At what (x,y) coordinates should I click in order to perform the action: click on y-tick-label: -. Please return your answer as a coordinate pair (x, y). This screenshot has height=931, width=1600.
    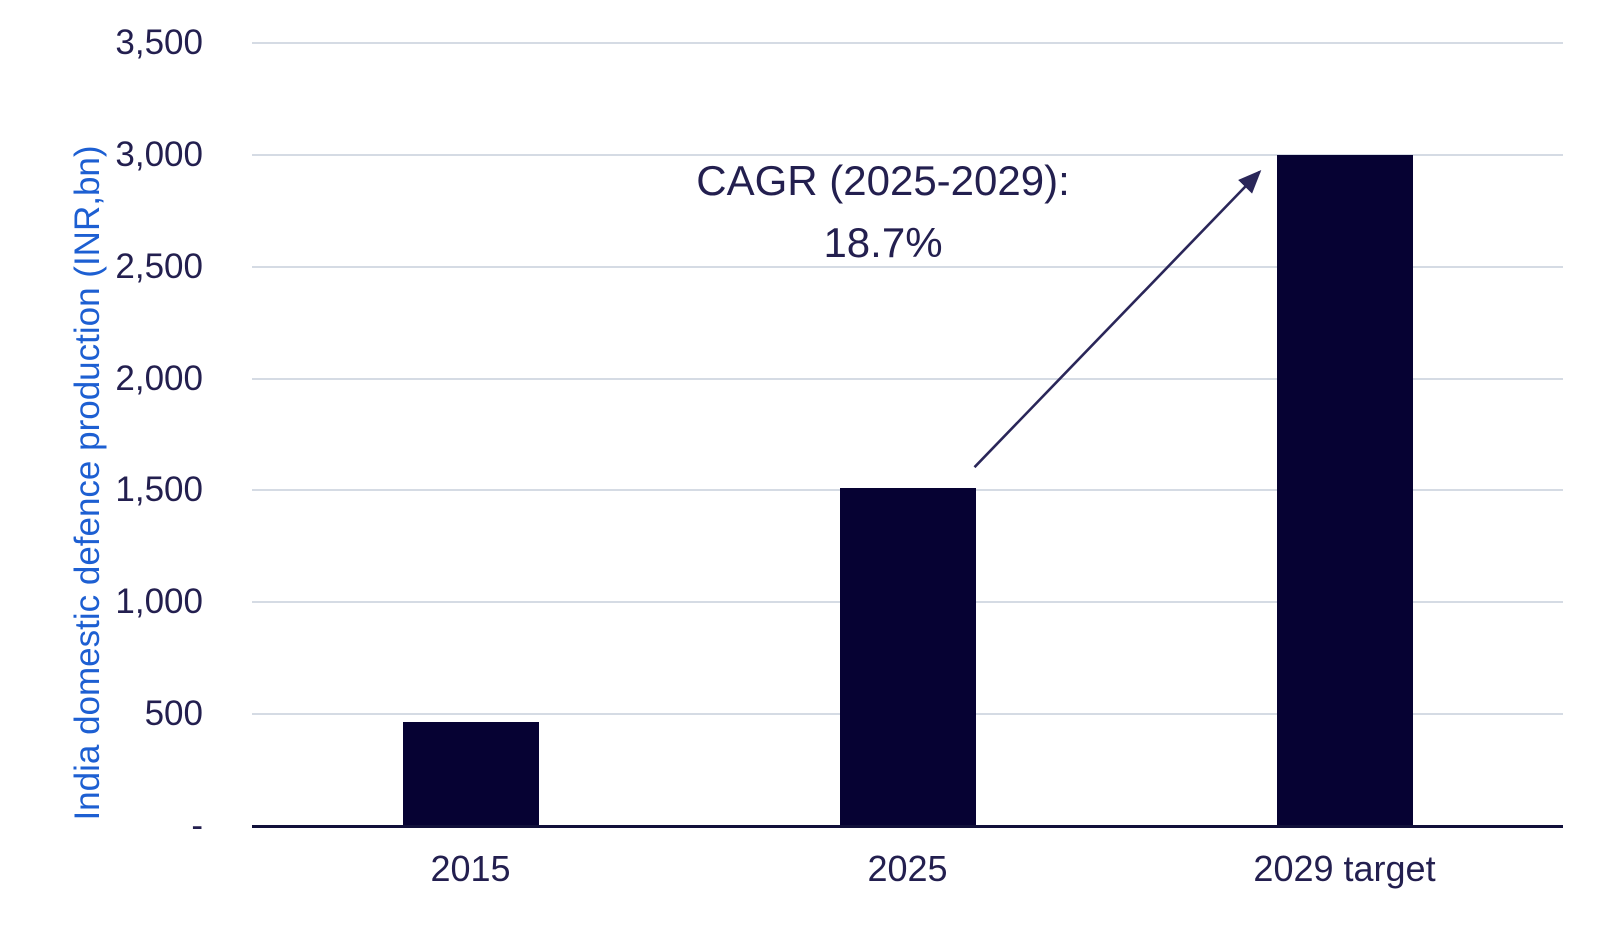
    Looking at the image, I should click on (197, 825).